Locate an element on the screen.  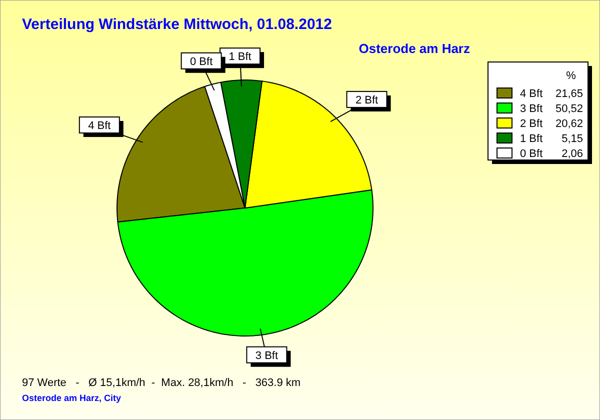
text: 97 Werte - Ø 15,1km/h - Max. 28,1km/h - 363.9 km is located at coordinates (161, 383).